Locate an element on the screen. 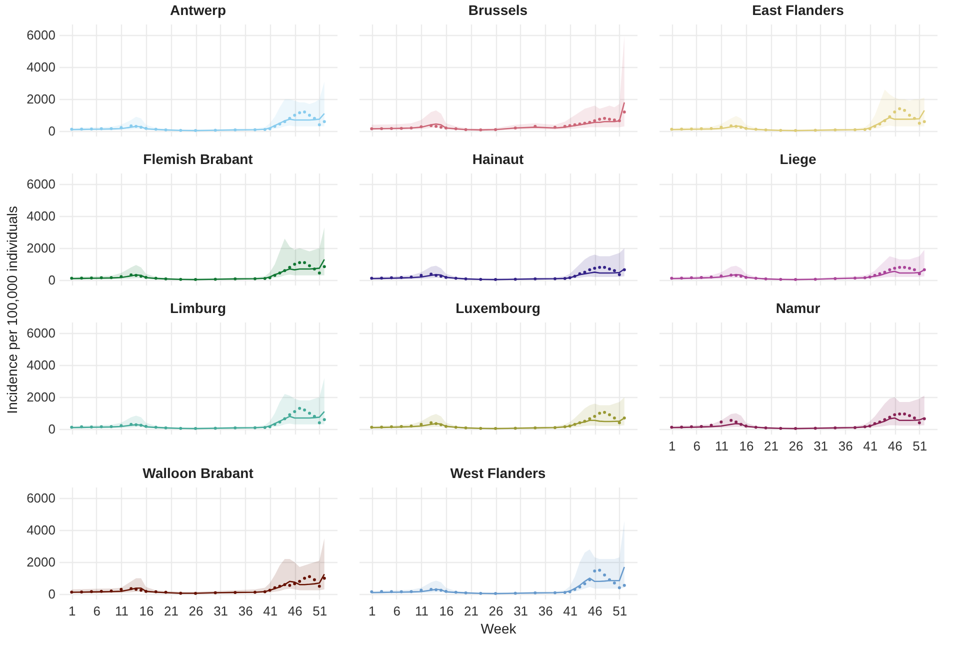 The height and width of the screenshot is (658, 972). chart-title: Liege is located at coordinates (798, 159).